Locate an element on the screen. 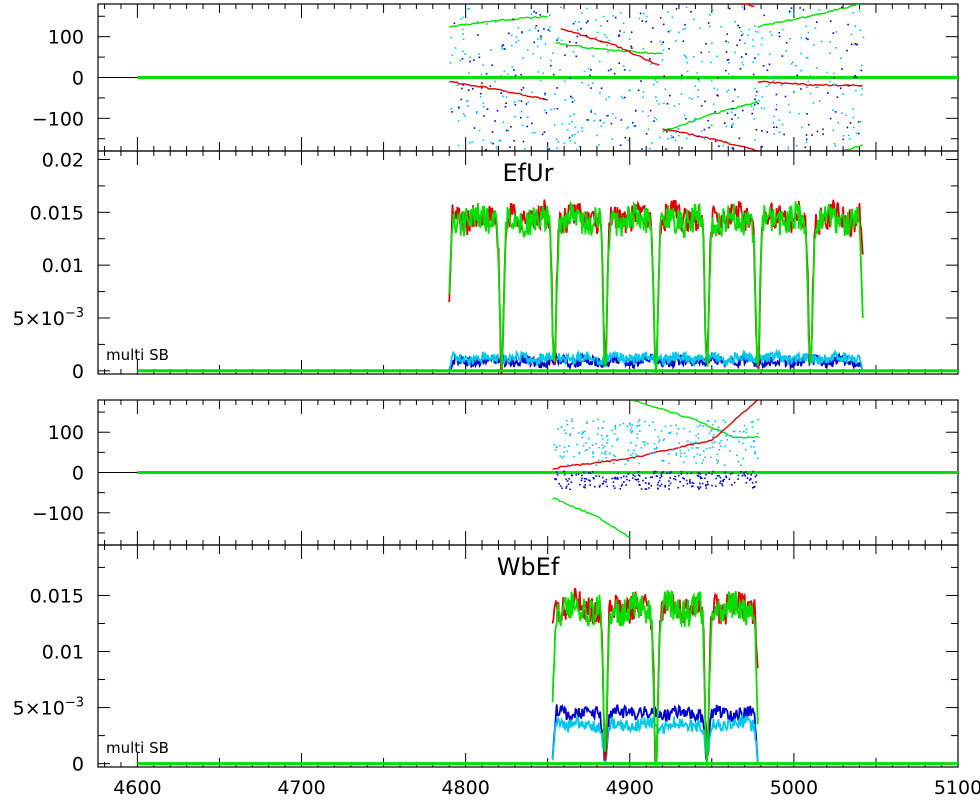 The height and width of the screenshot is (809, 980). series-line is located at coordinates (498, 90).